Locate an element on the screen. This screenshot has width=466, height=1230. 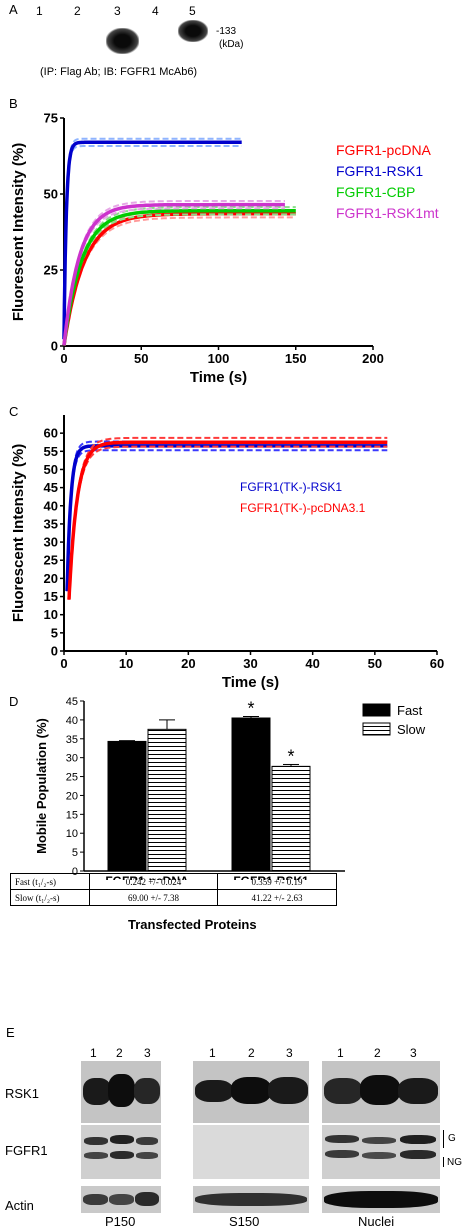
confidence-band-upper is located at coordinates (227, 515).